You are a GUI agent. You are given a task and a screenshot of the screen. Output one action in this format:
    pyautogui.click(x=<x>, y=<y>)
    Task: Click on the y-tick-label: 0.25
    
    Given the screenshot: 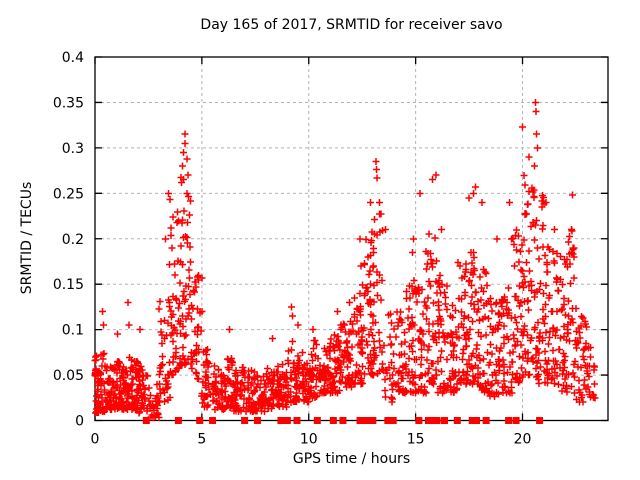 What is the action you would take?
    pyautogui.click(x=68, y=194)
    